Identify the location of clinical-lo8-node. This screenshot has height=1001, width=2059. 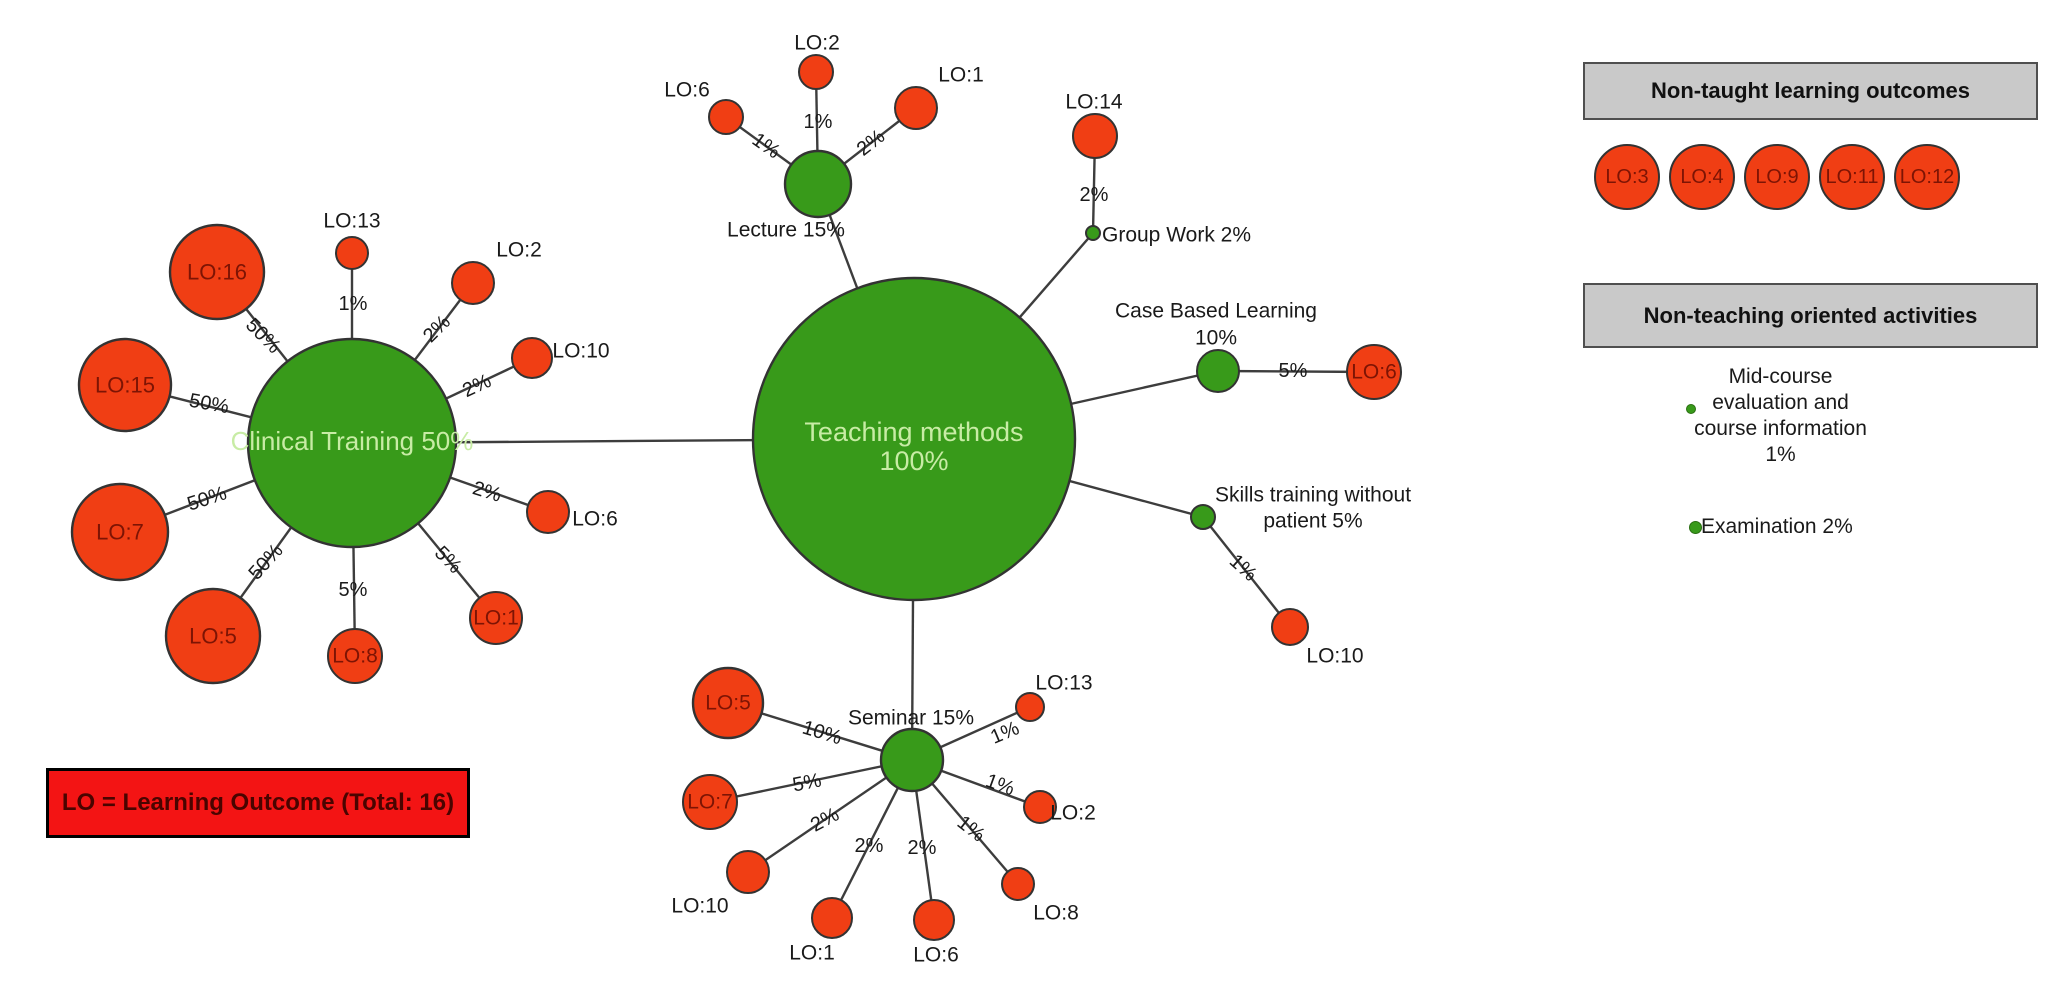
(355, 656).